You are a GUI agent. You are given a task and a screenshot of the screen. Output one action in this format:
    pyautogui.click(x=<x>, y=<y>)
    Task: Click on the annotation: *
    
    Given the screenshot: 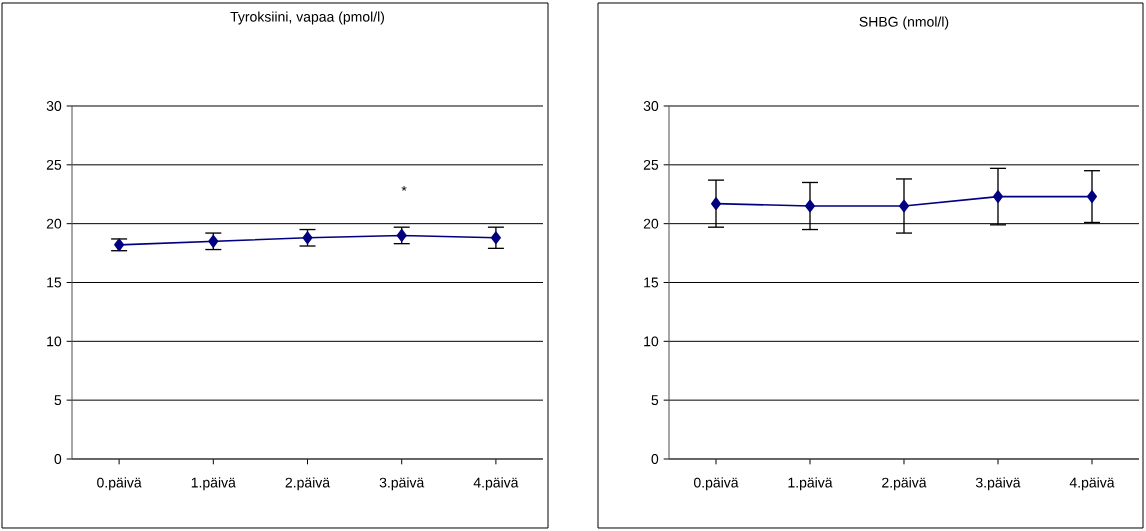 What is the action you would take?
    pyautogui.click(x=404, y=188)
    